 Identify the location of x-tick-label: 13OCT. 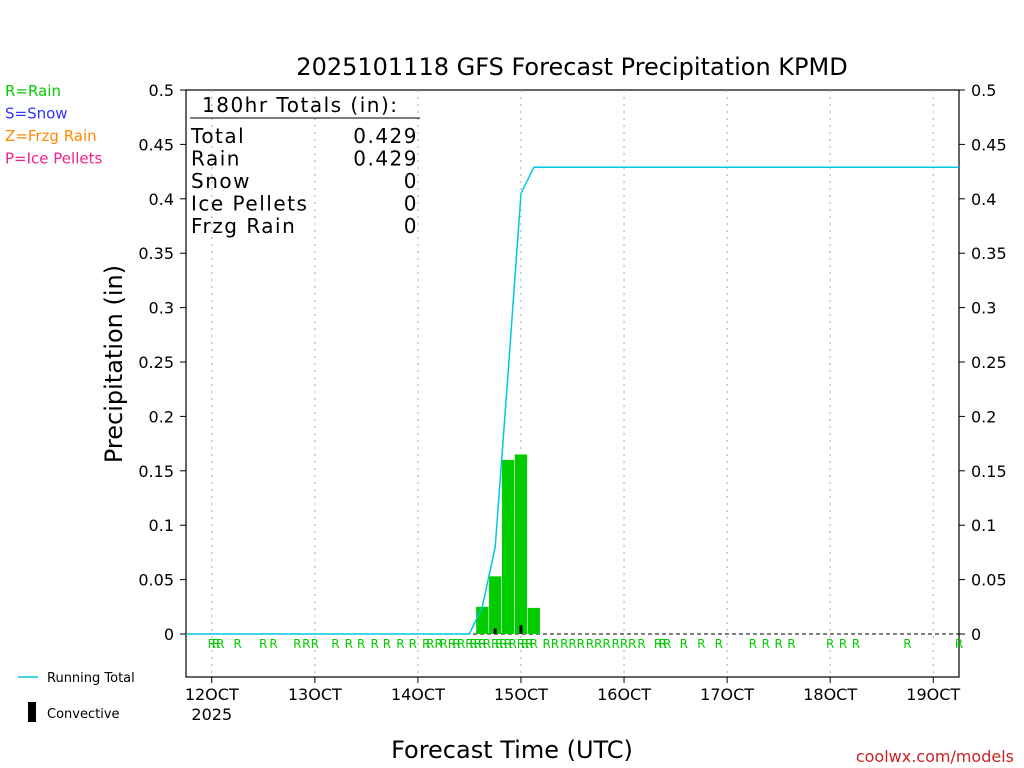
(315, 694).